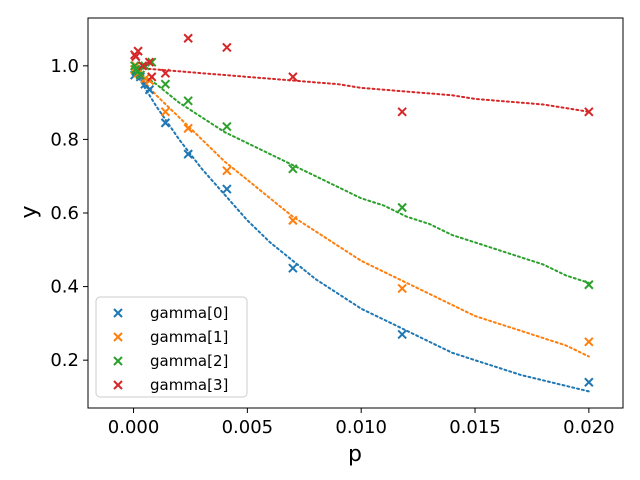  Describe the element at coordinates (189, 337) in the screenshot. I see `legend-label-gamma-1: gamma[1]` at that location.